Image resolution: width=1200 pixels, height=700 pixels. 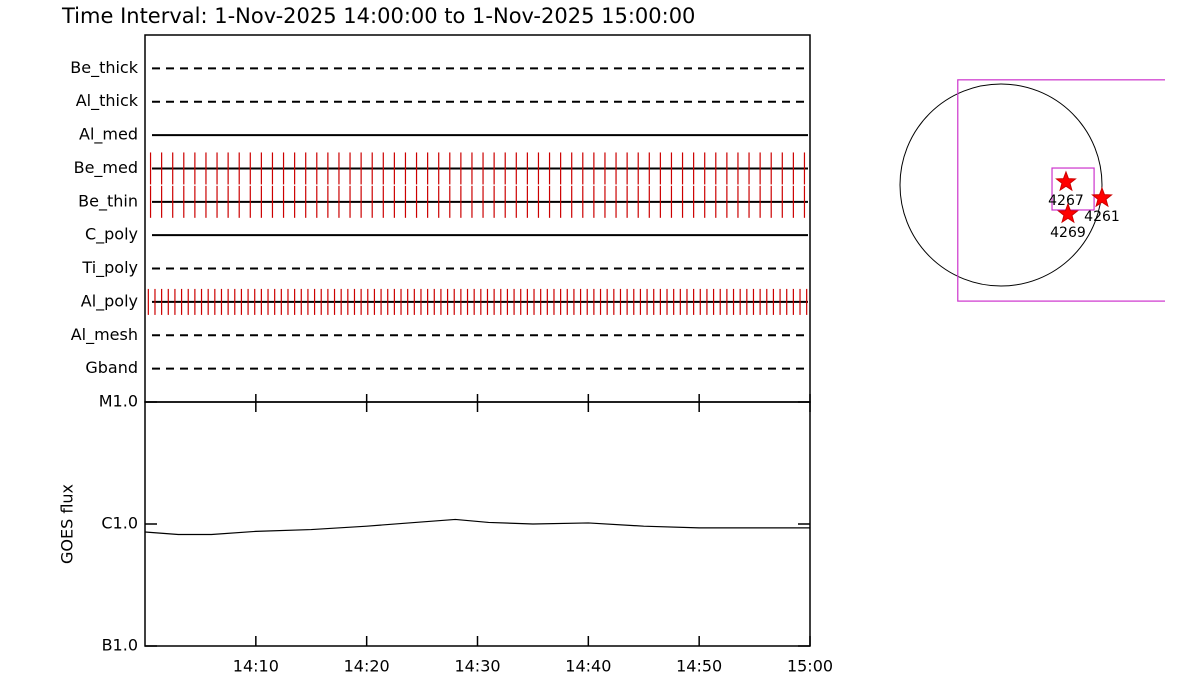 What do you see at coordinates (109, 268) in the screenshot?
I see `filter-label: Ti_poly` at bounding box center [109, 268].